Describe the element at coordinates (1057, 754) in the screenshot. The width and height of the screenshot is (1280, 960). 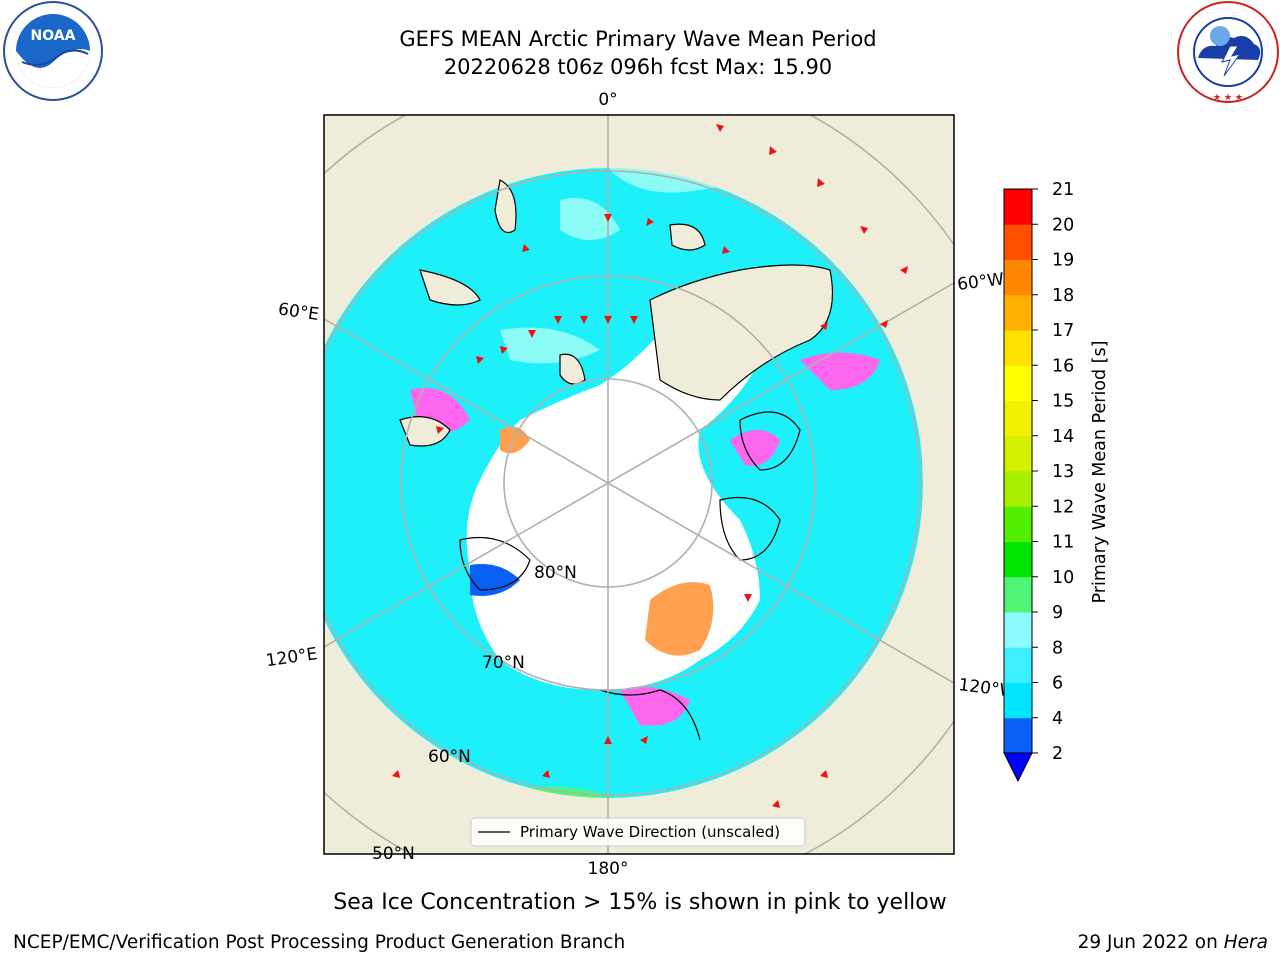
I see `colorbar-tick-label: 2` at that location.